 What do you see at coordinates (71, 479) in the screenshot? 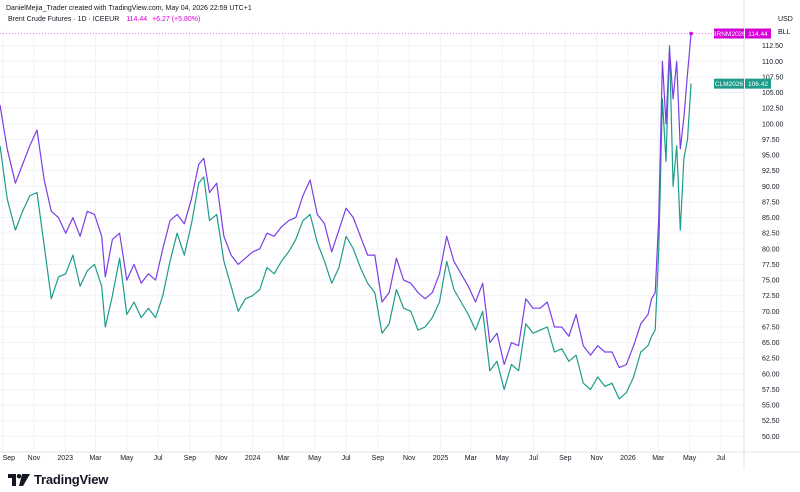
I see `brand-name: TradingView` at bounding box center [71, 479].